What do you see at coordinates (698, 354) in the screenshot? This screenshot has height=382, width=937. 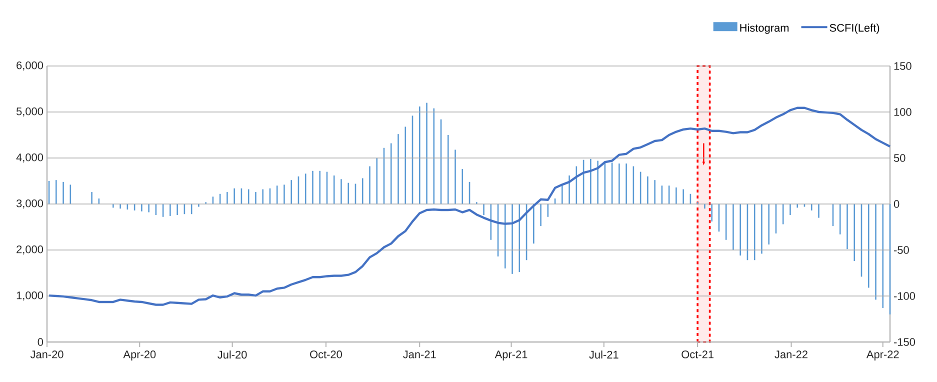 I see `x-tick-label: Oct-21` at bounding box center [698, 354].